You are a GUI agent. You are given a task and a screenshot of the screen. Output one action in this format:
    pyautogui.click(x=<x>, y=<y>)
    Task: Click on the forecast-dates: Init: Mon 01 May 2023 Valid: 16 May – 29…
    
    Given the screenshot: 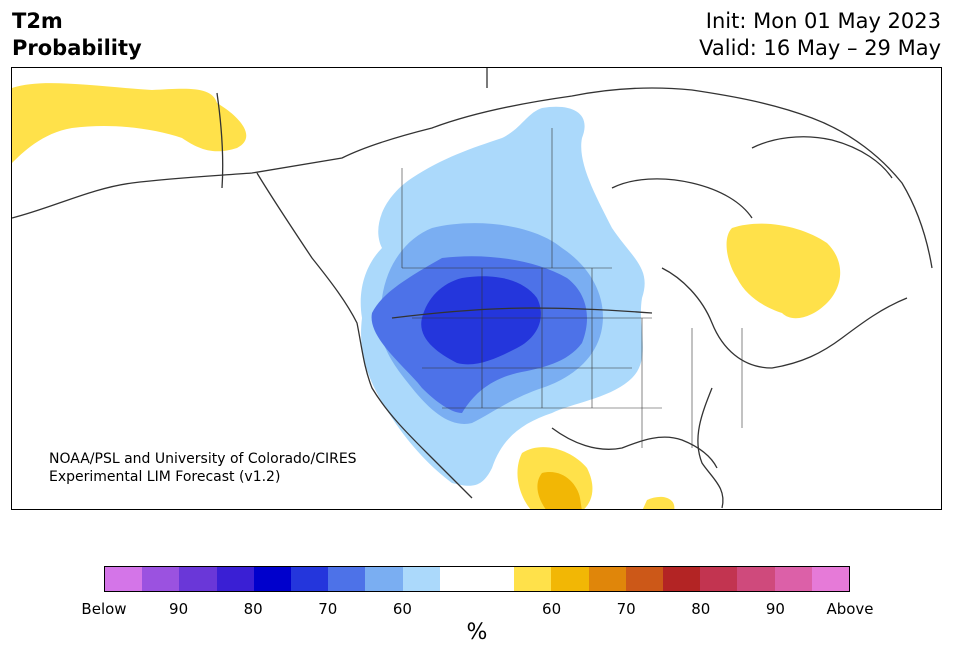 What is the action you would take?
    pyautogui.click(x=820, y=35)
    